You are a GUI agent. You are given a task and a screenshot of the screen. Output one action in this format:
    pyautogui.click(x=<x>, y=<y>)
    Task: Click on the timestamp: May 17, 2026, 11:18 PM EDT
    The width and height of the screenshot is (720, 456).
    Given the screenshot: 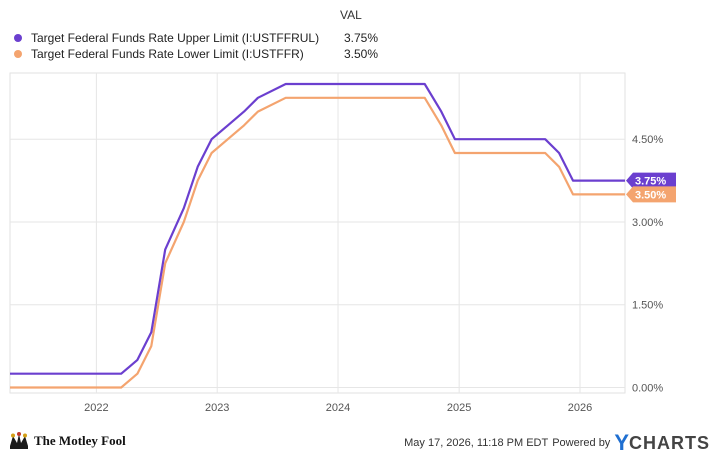 What is the action you would take?
    pyautogui.click(x=476, y=443)
    